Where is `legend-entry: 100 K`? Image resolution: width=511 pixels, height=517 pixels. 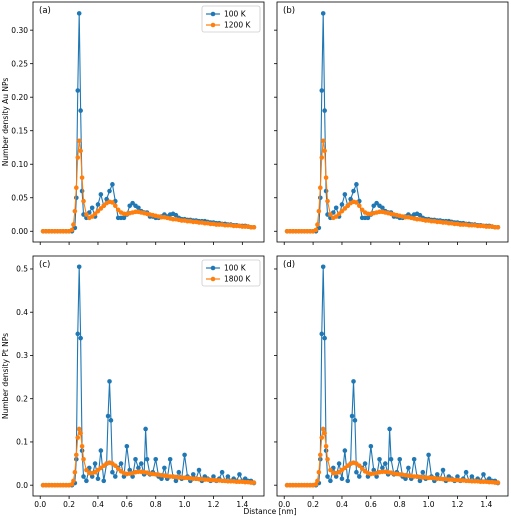
legend-entry: 100 K is located at coordinates (235, 14).